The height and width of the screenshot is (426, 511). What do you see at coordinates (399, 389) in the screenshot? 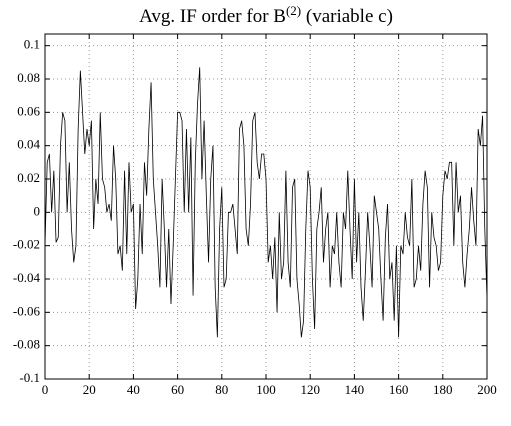
I see `x-tick-label: 160` at bounding box center [399, 389].